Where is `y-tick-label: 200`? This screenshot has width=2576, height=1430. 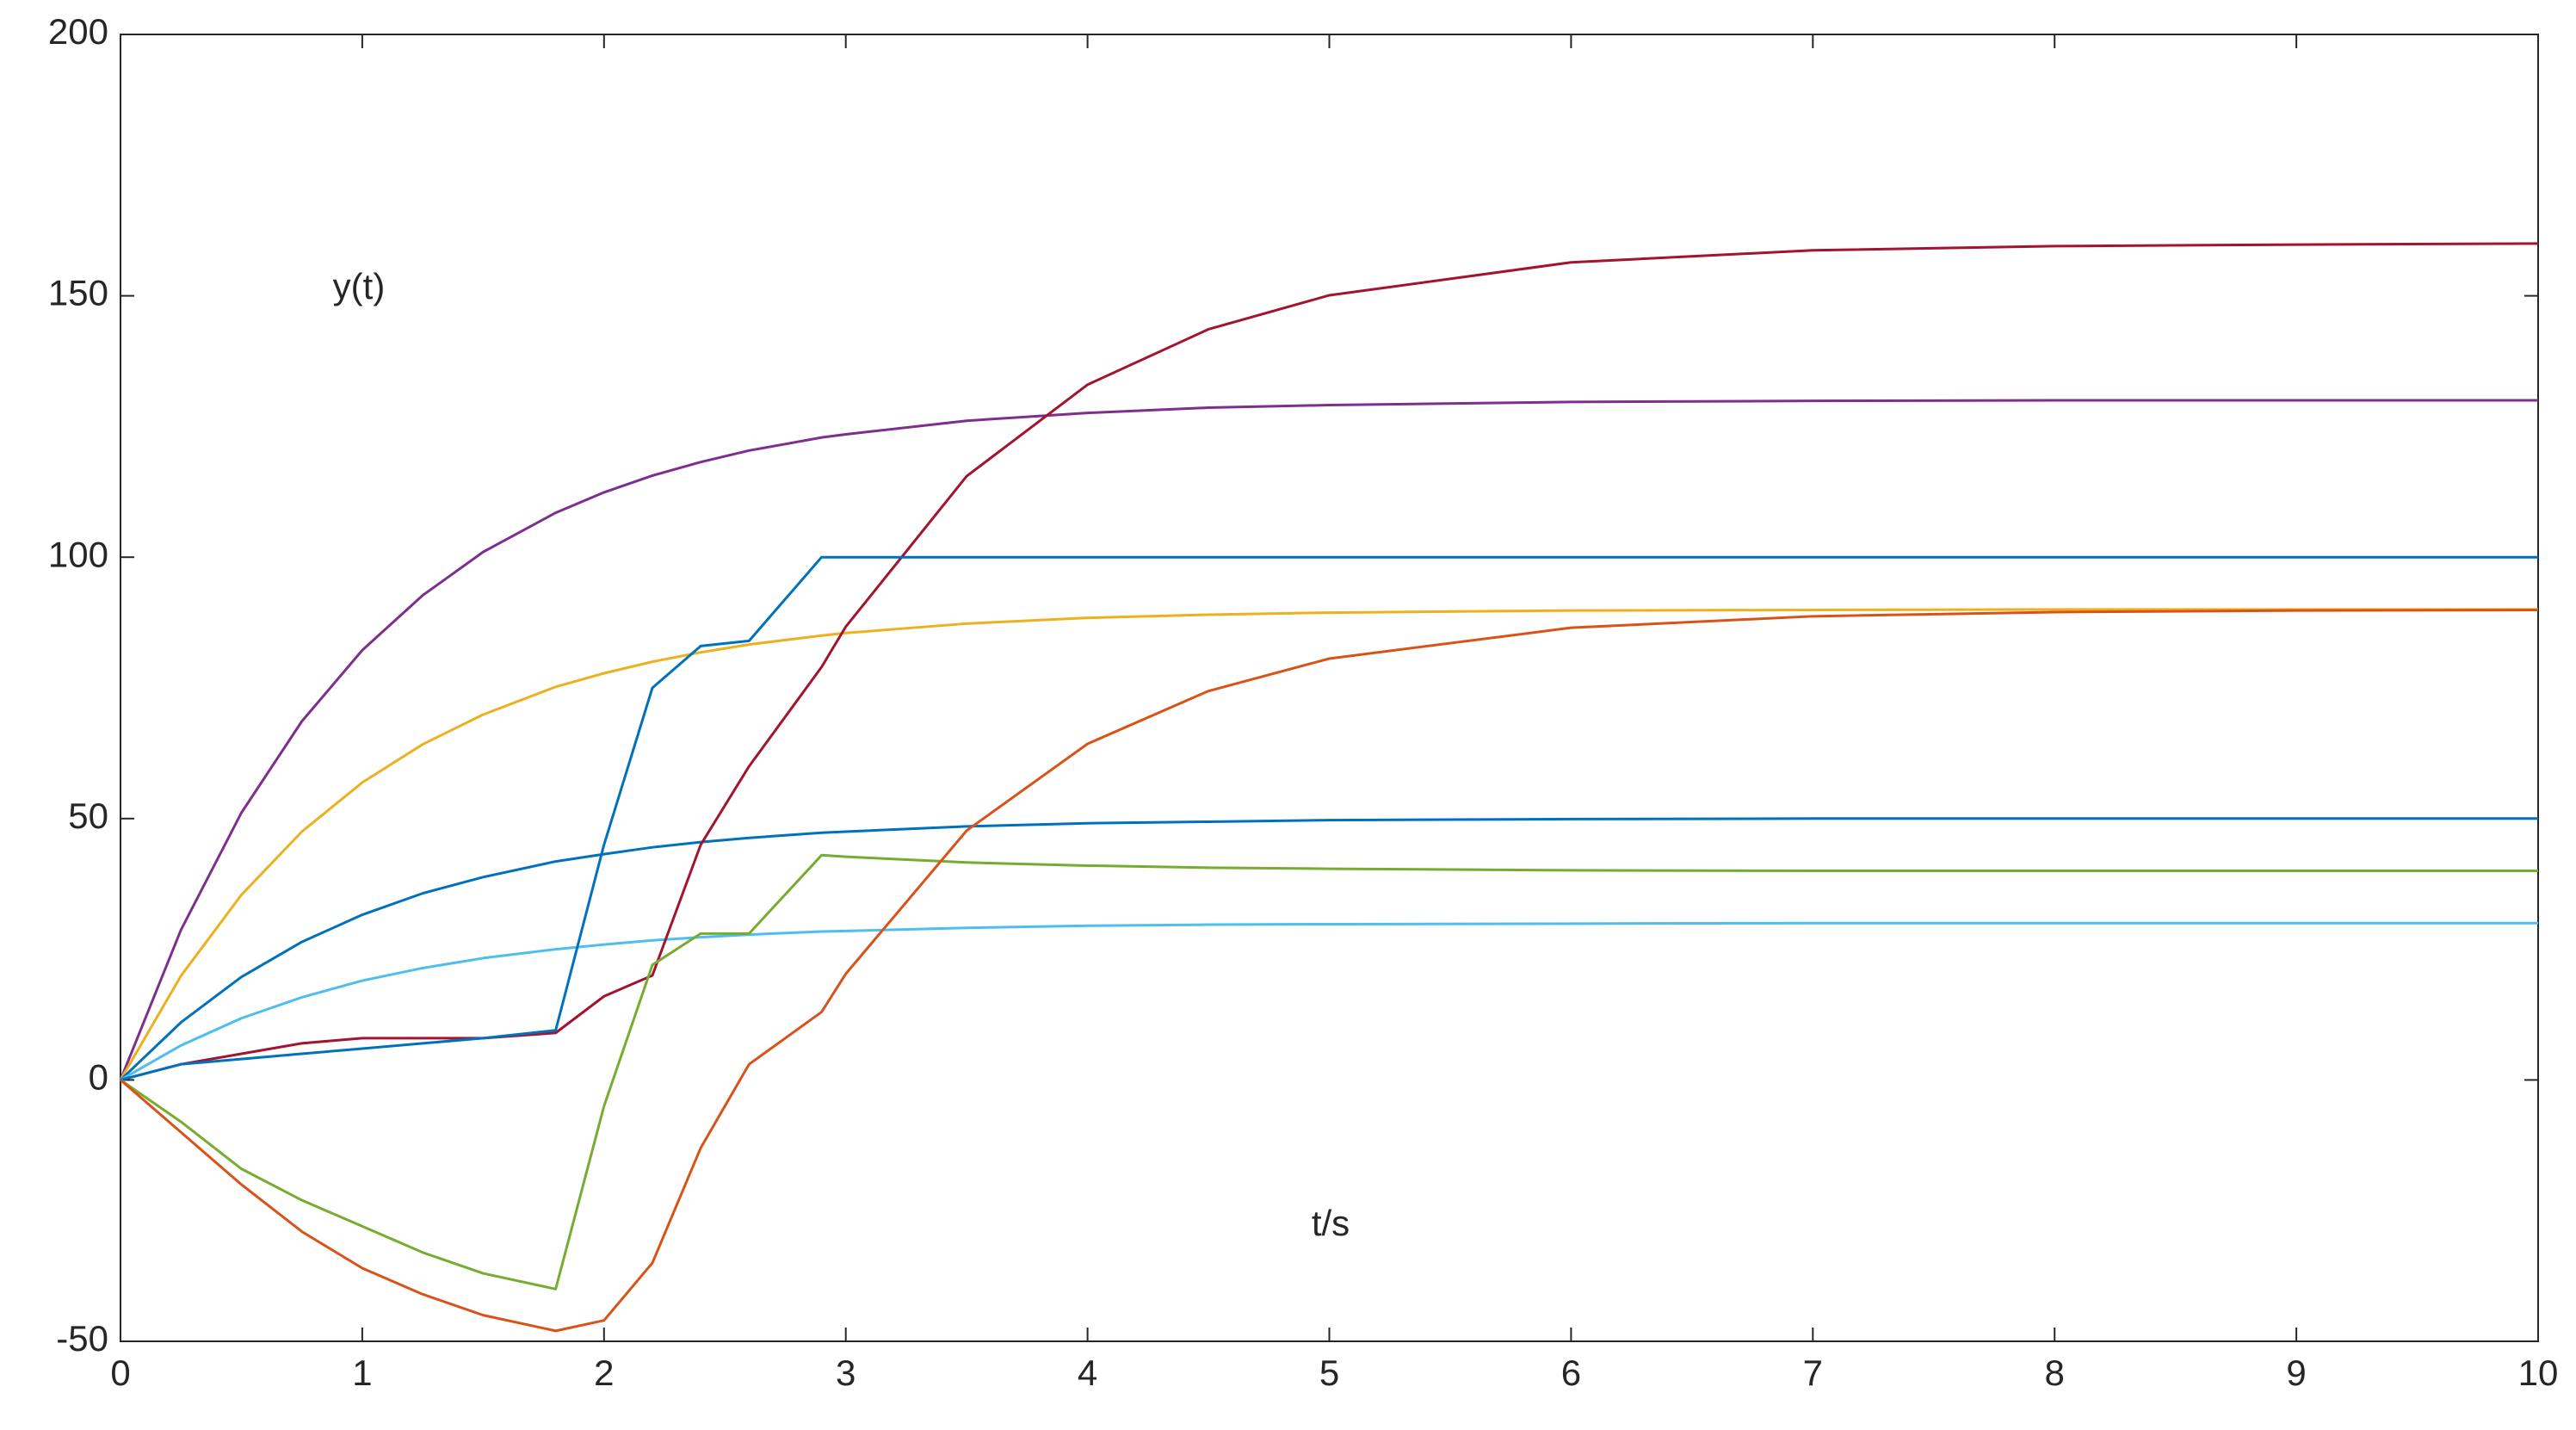 y-tick-label: 200 is located at coordinates (78, 32).